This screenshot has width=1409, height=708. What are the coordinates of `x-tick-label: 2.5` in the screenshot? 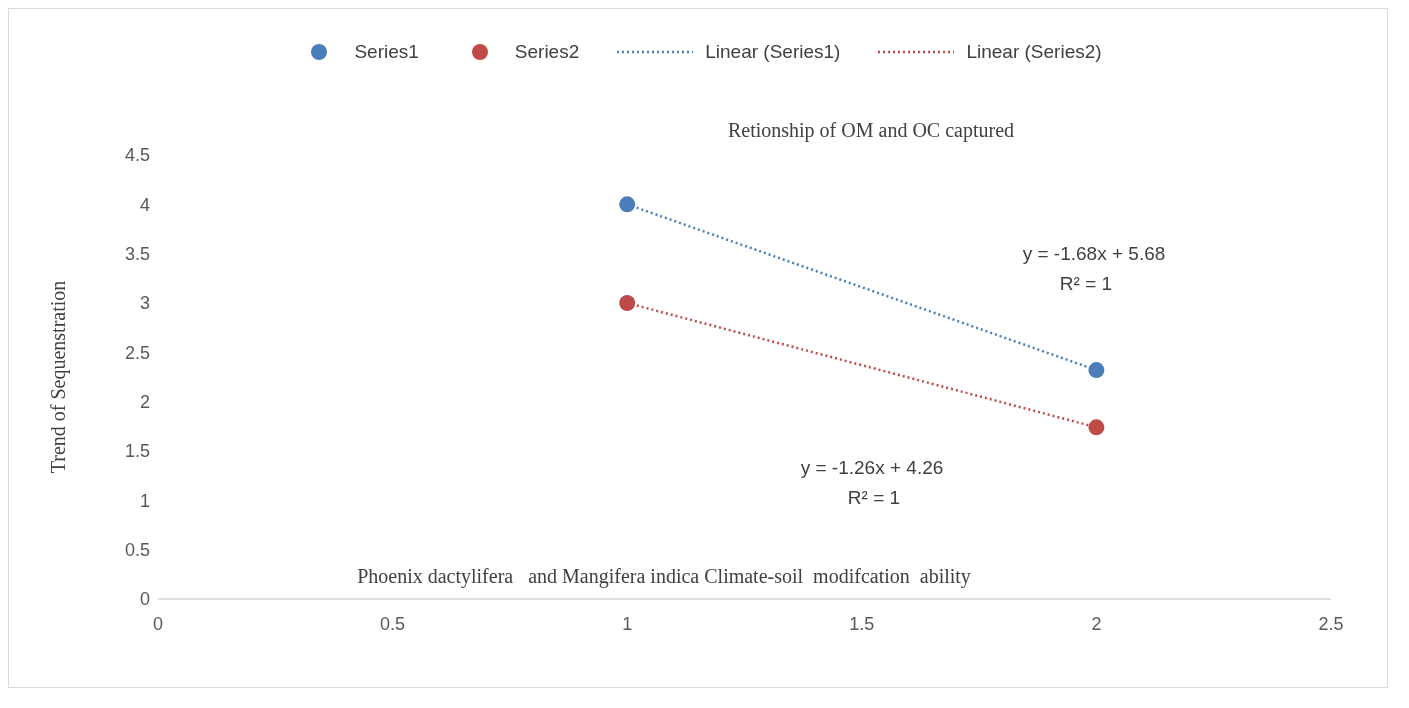 It's located at (1331, 623).